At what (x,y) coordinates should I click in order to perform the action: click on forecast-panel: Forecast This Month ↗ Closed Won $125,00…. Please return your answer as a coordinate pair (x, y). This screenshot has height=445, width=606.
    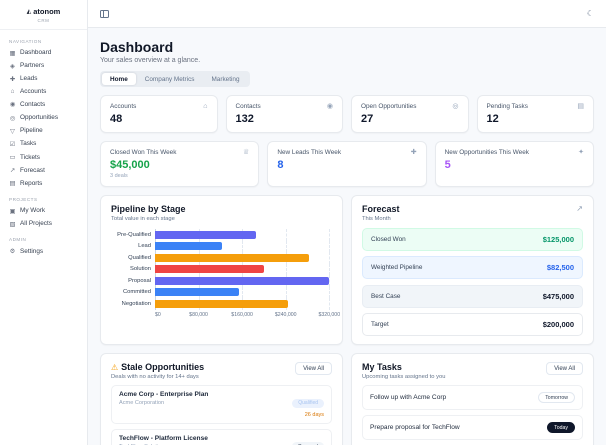
    Looking at the image, I should click on (472, 270).